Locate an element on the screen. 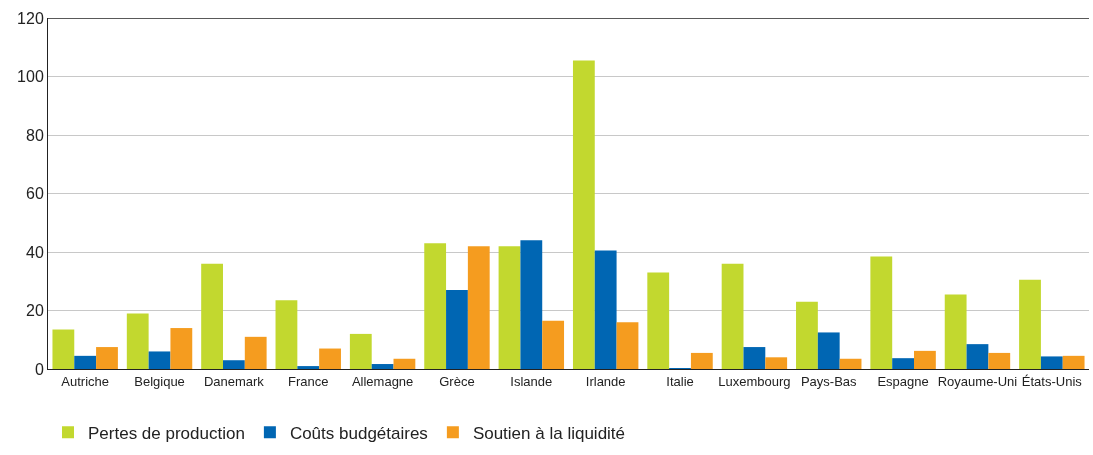  x-tick-label: Belgique is located at coordinates (159, 381).